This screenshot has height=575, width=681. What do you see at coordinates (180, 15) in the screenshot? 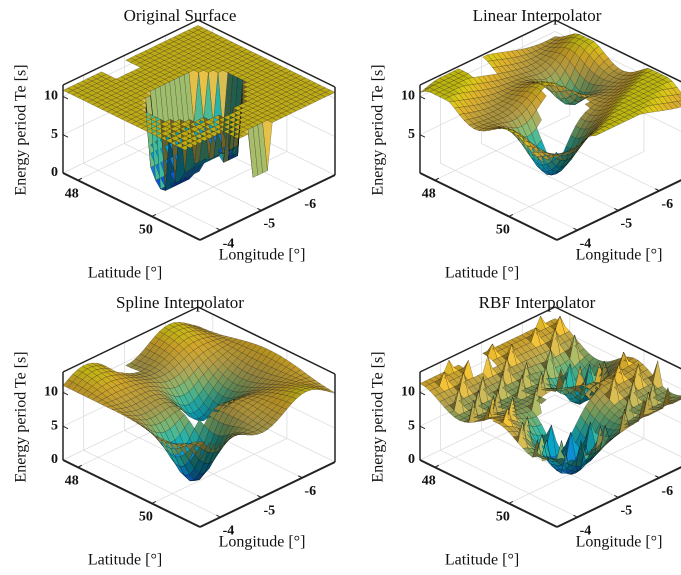
I see `chart-title: Original Surface` at bounding box center [180, 15].